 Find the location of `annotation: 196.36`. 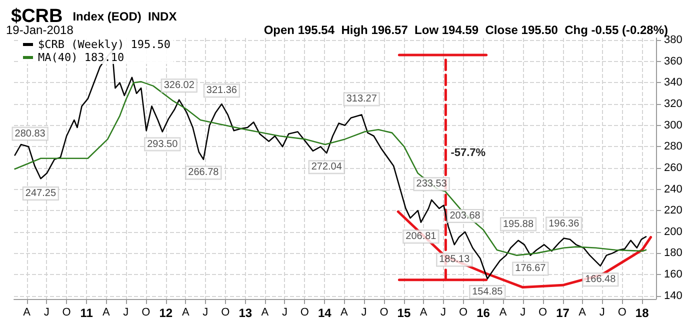

annotation: 196.36 is located at coordinates (564, 224).